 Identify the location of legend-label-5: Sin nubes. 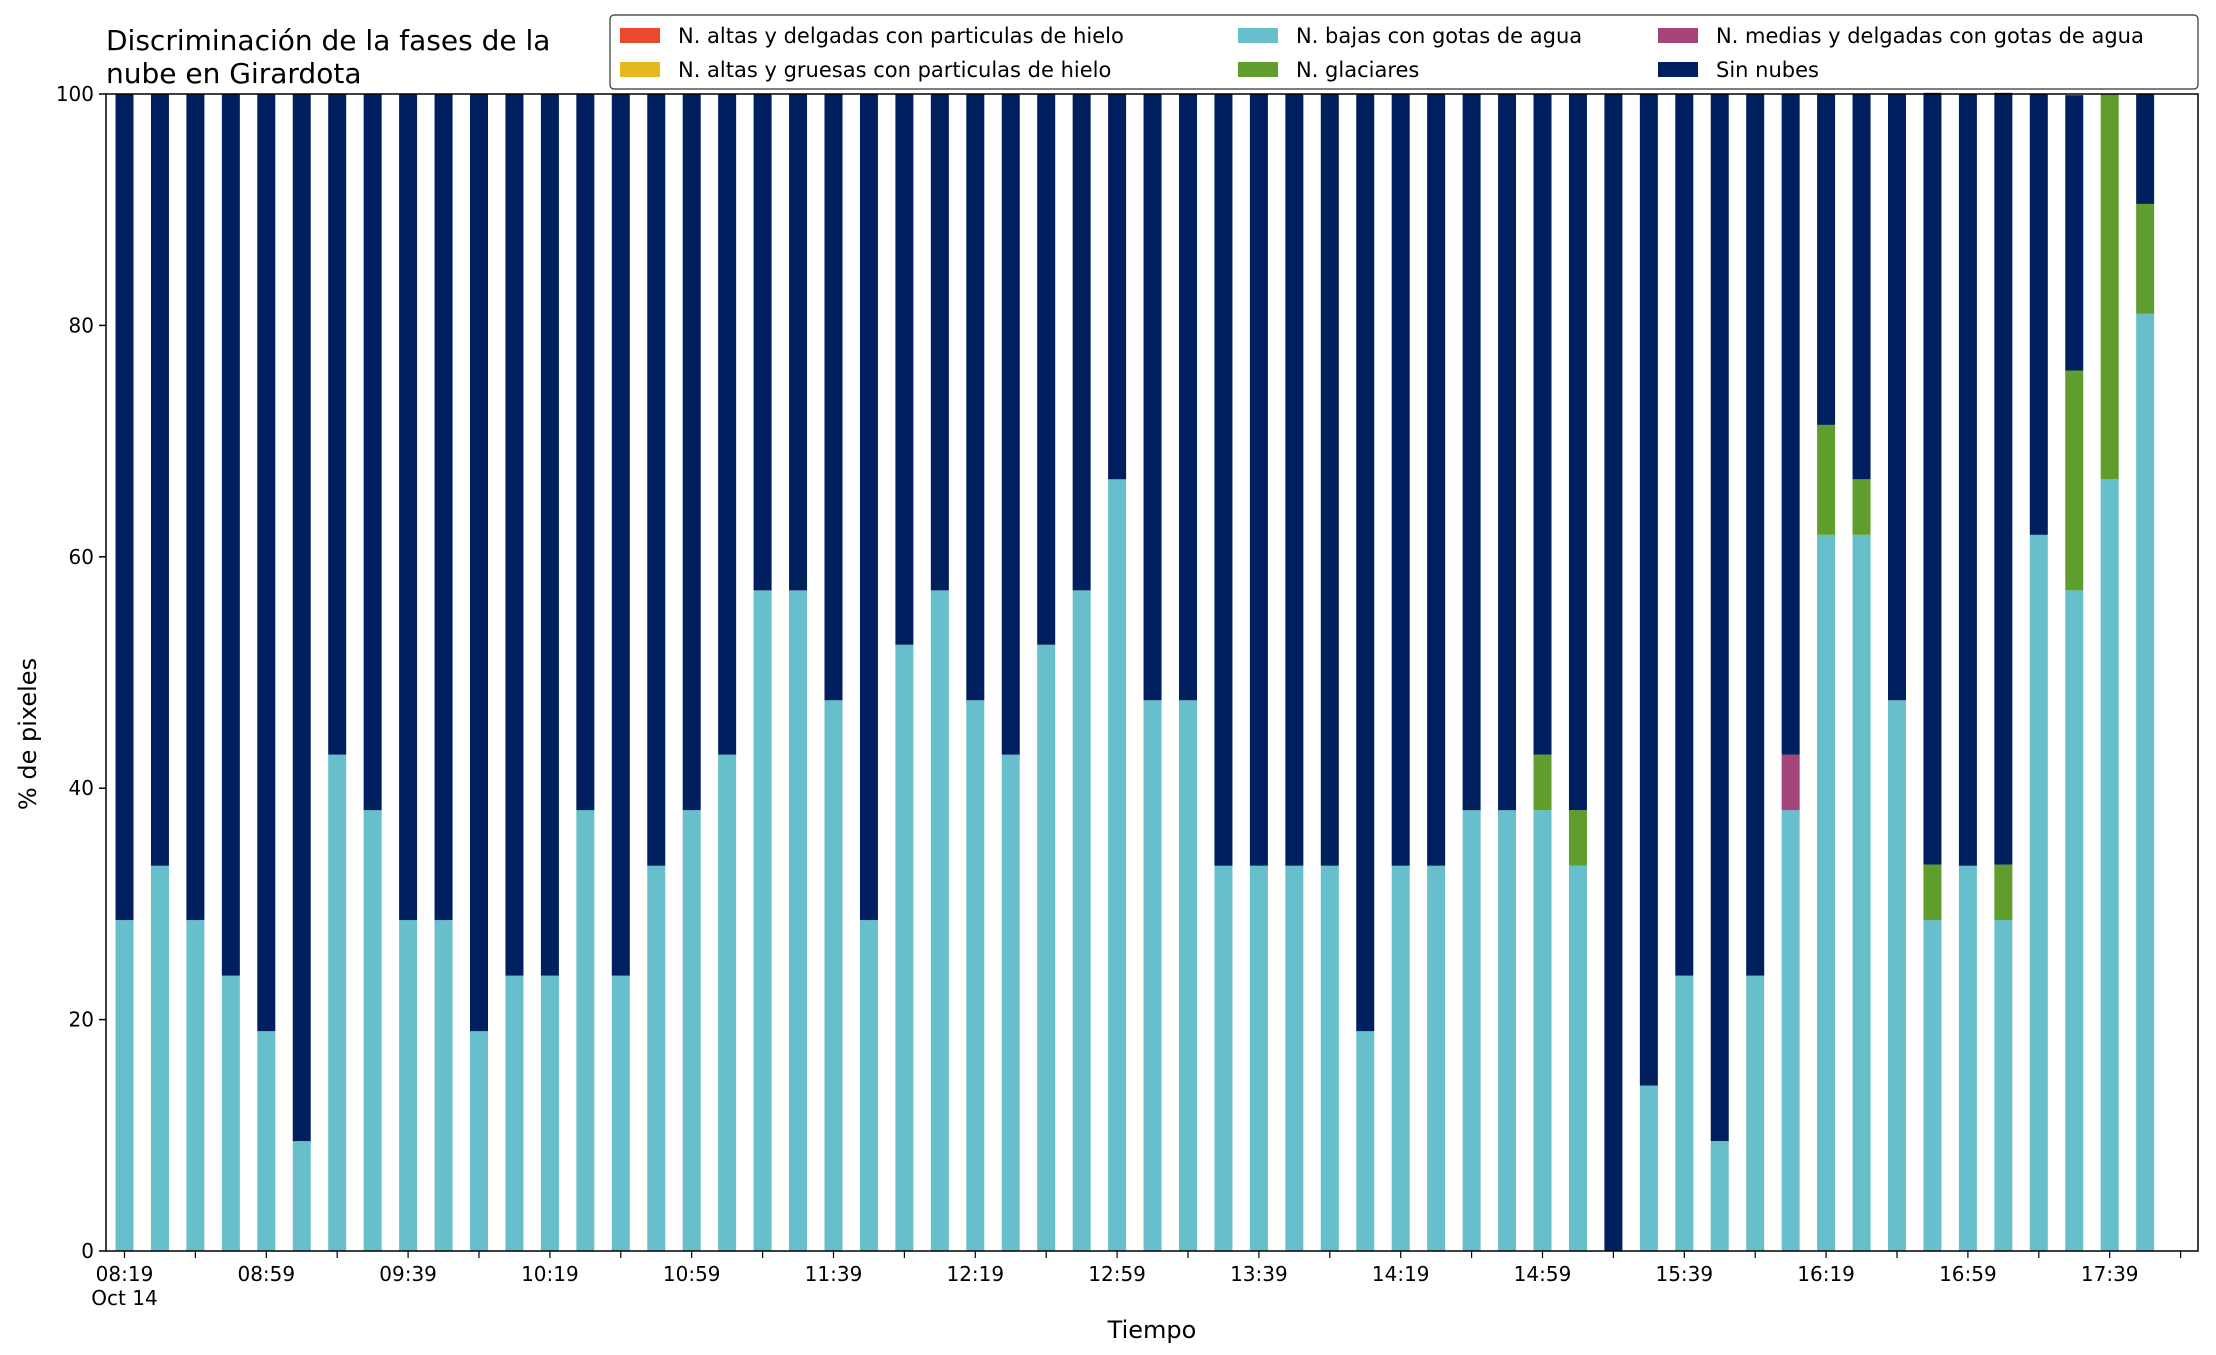
(1767, 70).